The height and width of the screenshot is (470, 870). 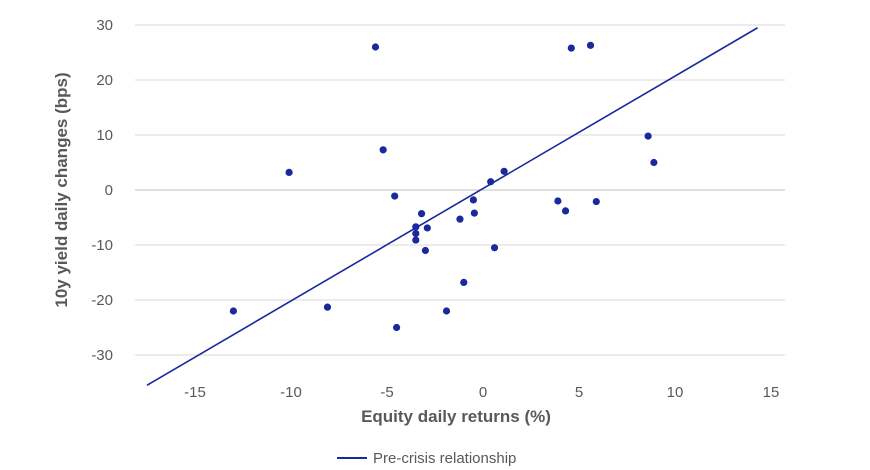 I want to click on x-tick-label: -15, so click(x=195, y=392).